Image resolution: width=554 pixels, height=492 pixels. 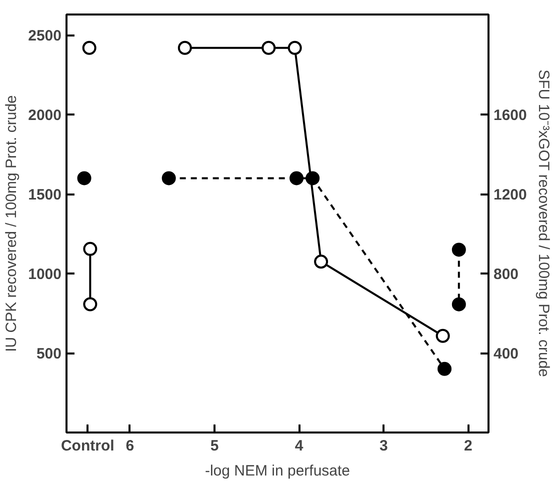 What do you see at coordinates (49, 354) in the screenshot?
I see `y-tick-label: 500` at bounding box center [49, 354].